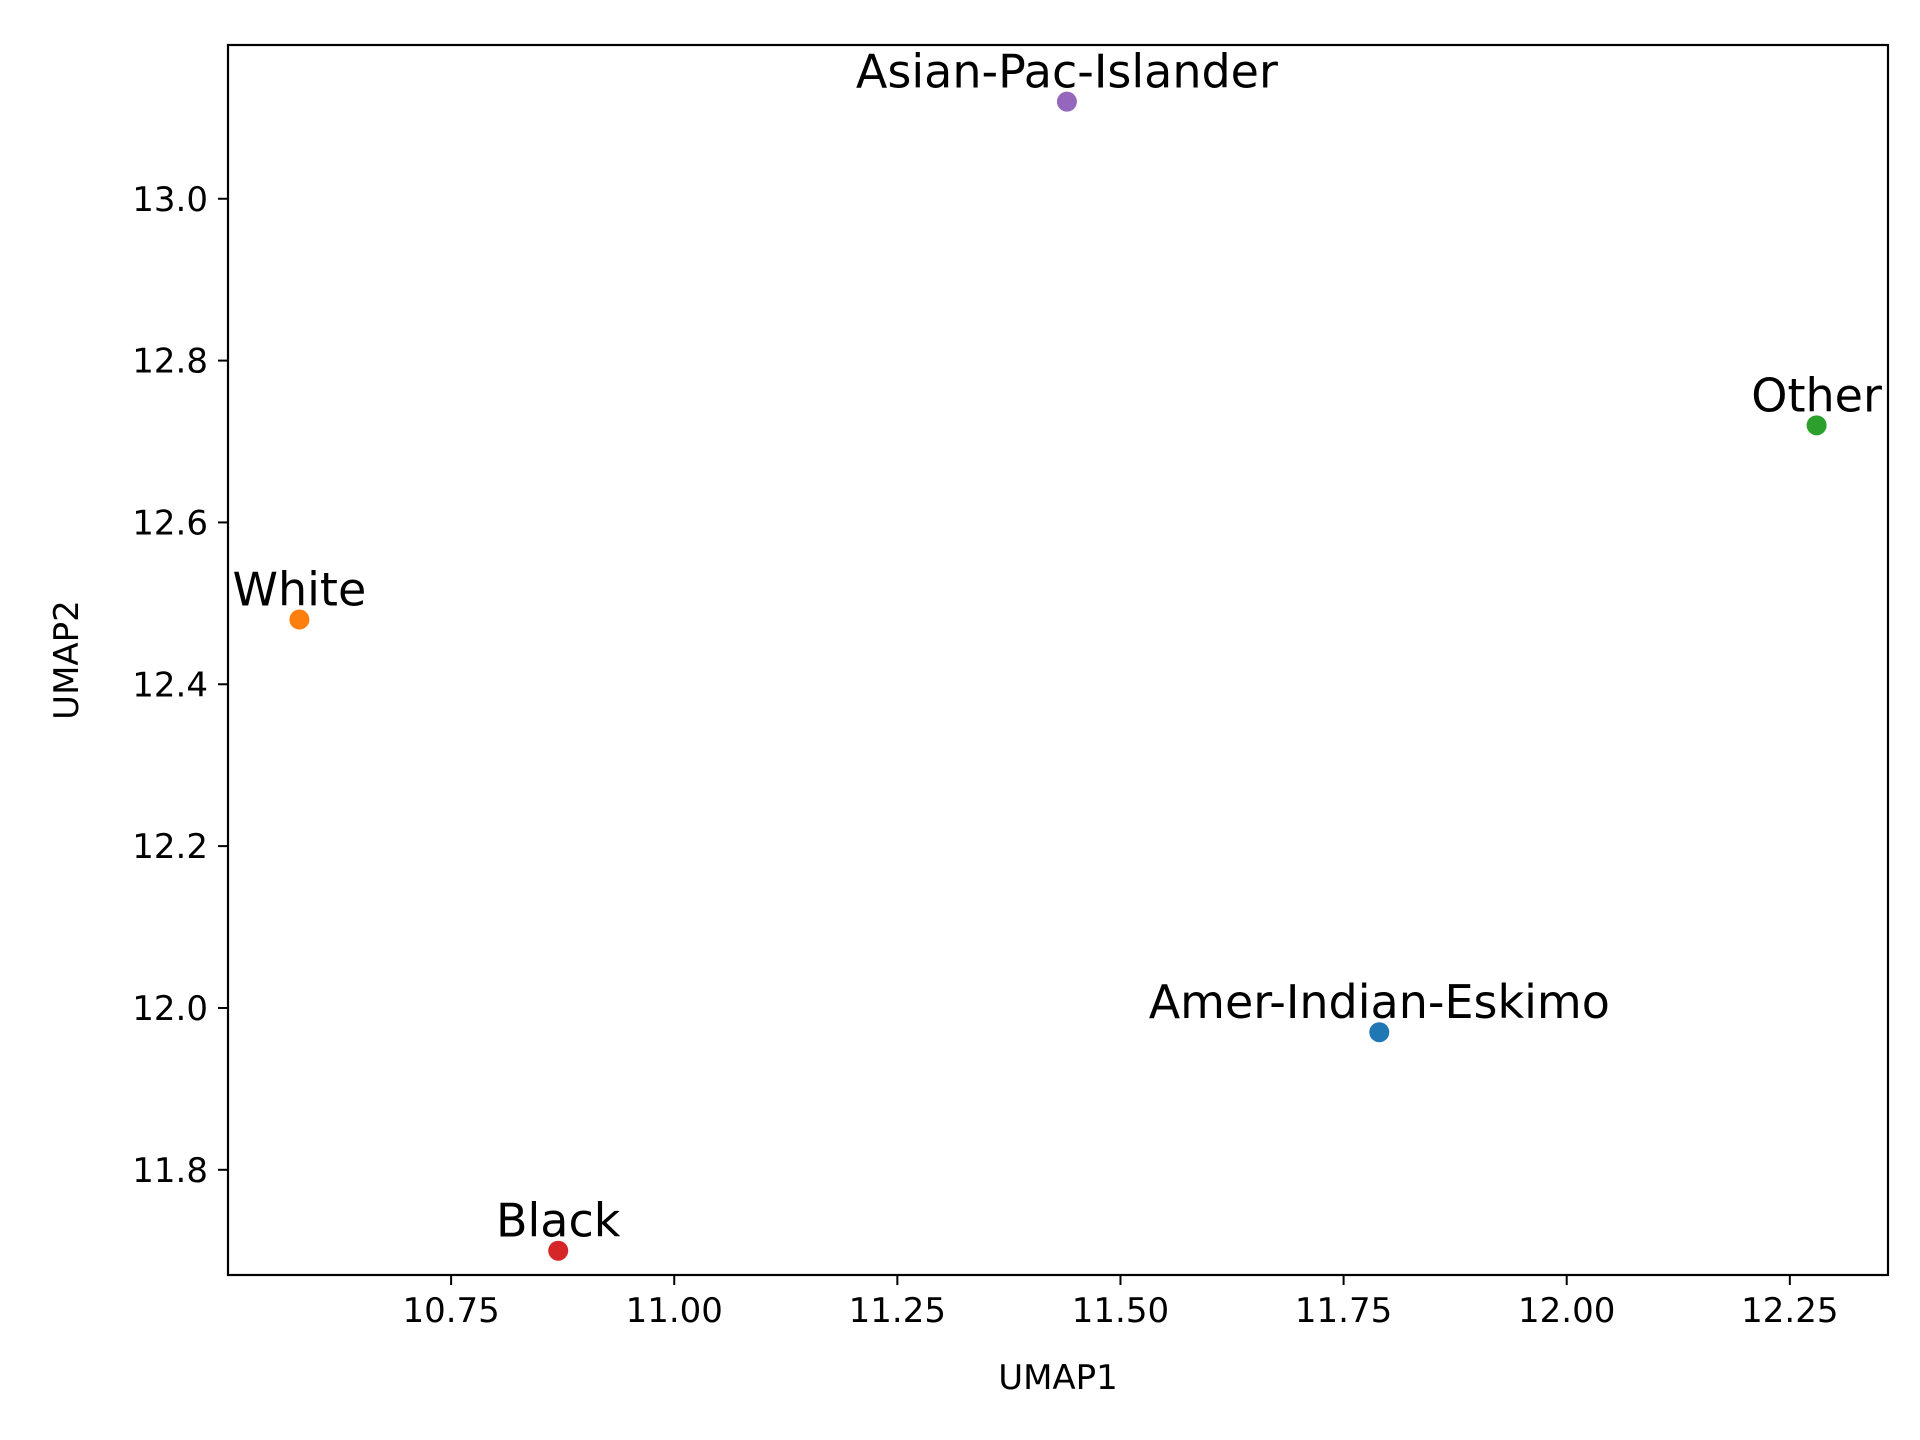  What do you see at coordinates (450, 1311) in the screenshot?
I see `x-tick-label: 10.75` at bounding box center [450, 1311].